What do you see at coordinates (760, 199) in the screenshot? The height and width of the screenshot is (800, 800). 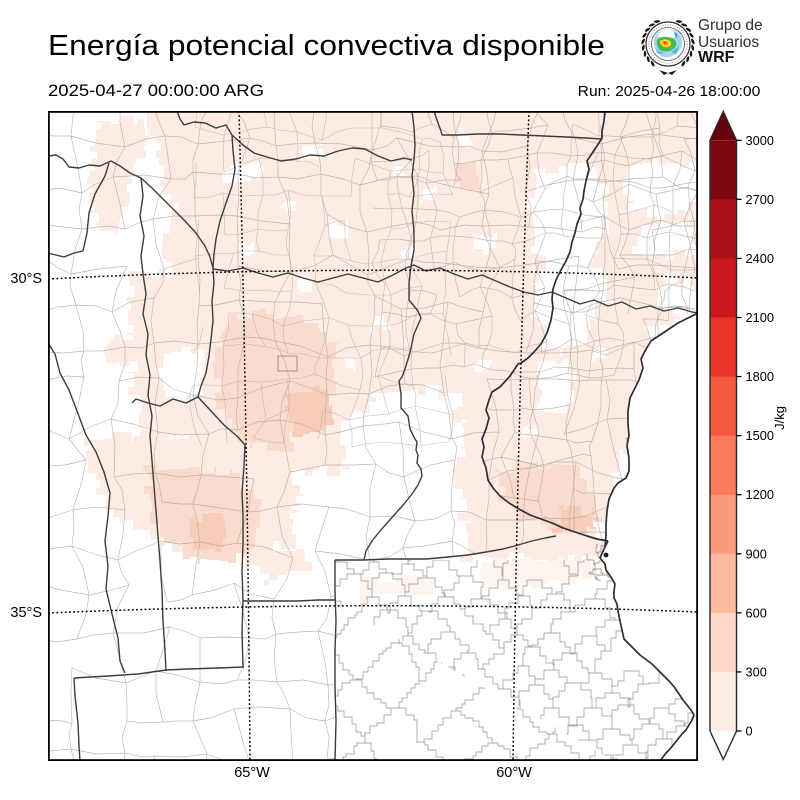 I see `svg-text: 2700` at bounding box center [760, 199].